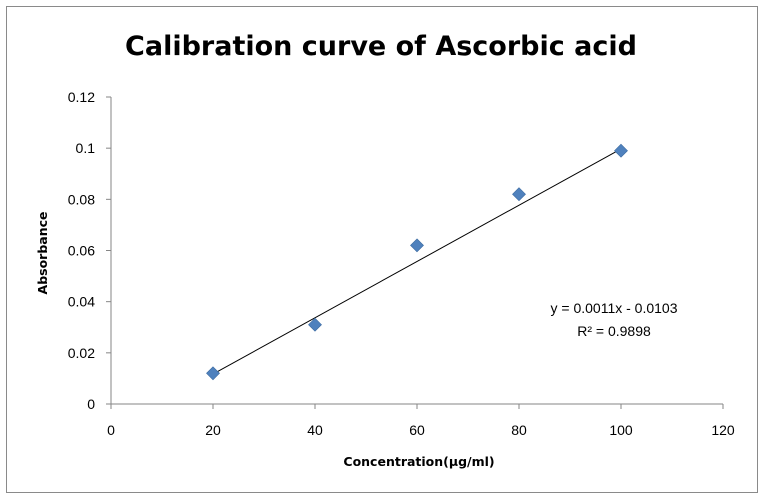  What do you see at coordinates (81, 97) in the screenshot?
I see `y-tick-label: 0.12` at bounding box center [81, 97].